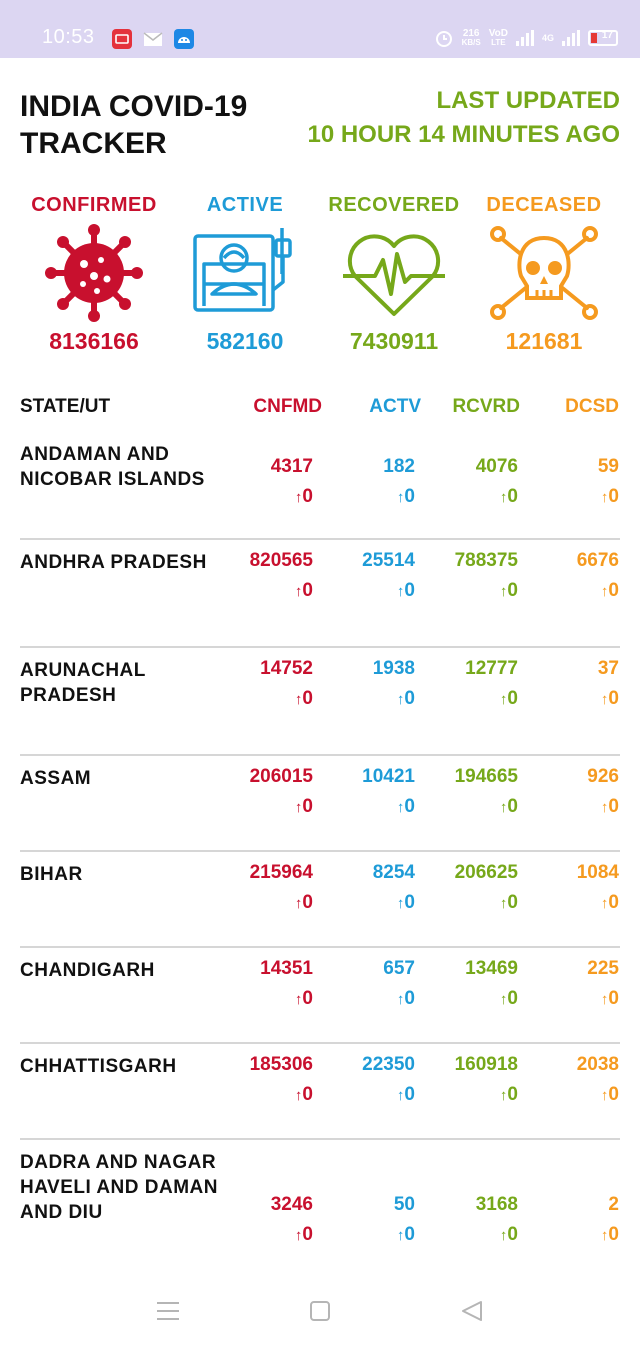 This screenshot has width=640, height=1351. Describe the element at coordinates (65, 406) in the screenshot. I see `col-state: STATE/UT` at that location.